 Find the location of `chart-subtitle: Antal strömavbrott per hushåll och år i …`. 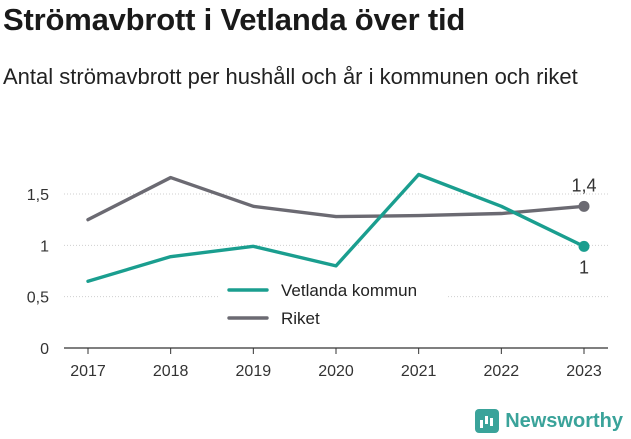

chart-subtitle: Antal strömavbrott per hushåll och år i … is located at coordinates (290, 76).